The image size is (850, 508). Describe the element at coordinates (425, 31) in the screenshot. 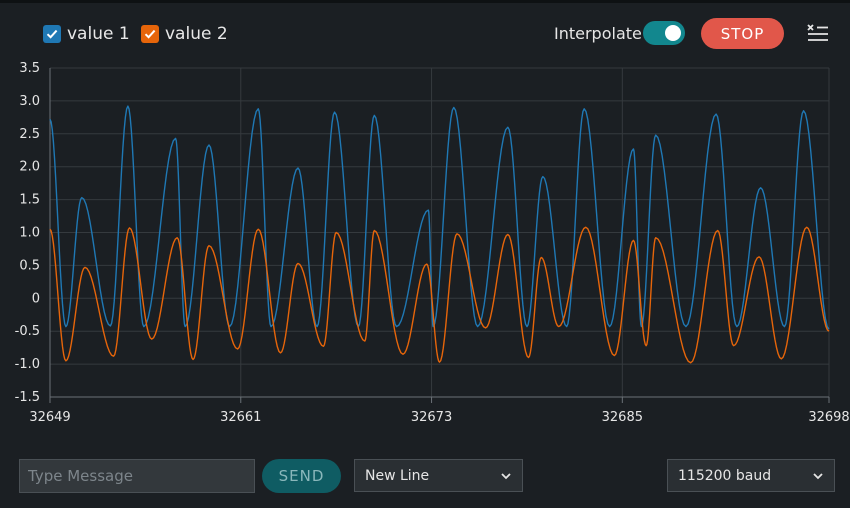

I see `plotter-toolbar: value 1 value 2 Interpolate STOP` at that location.